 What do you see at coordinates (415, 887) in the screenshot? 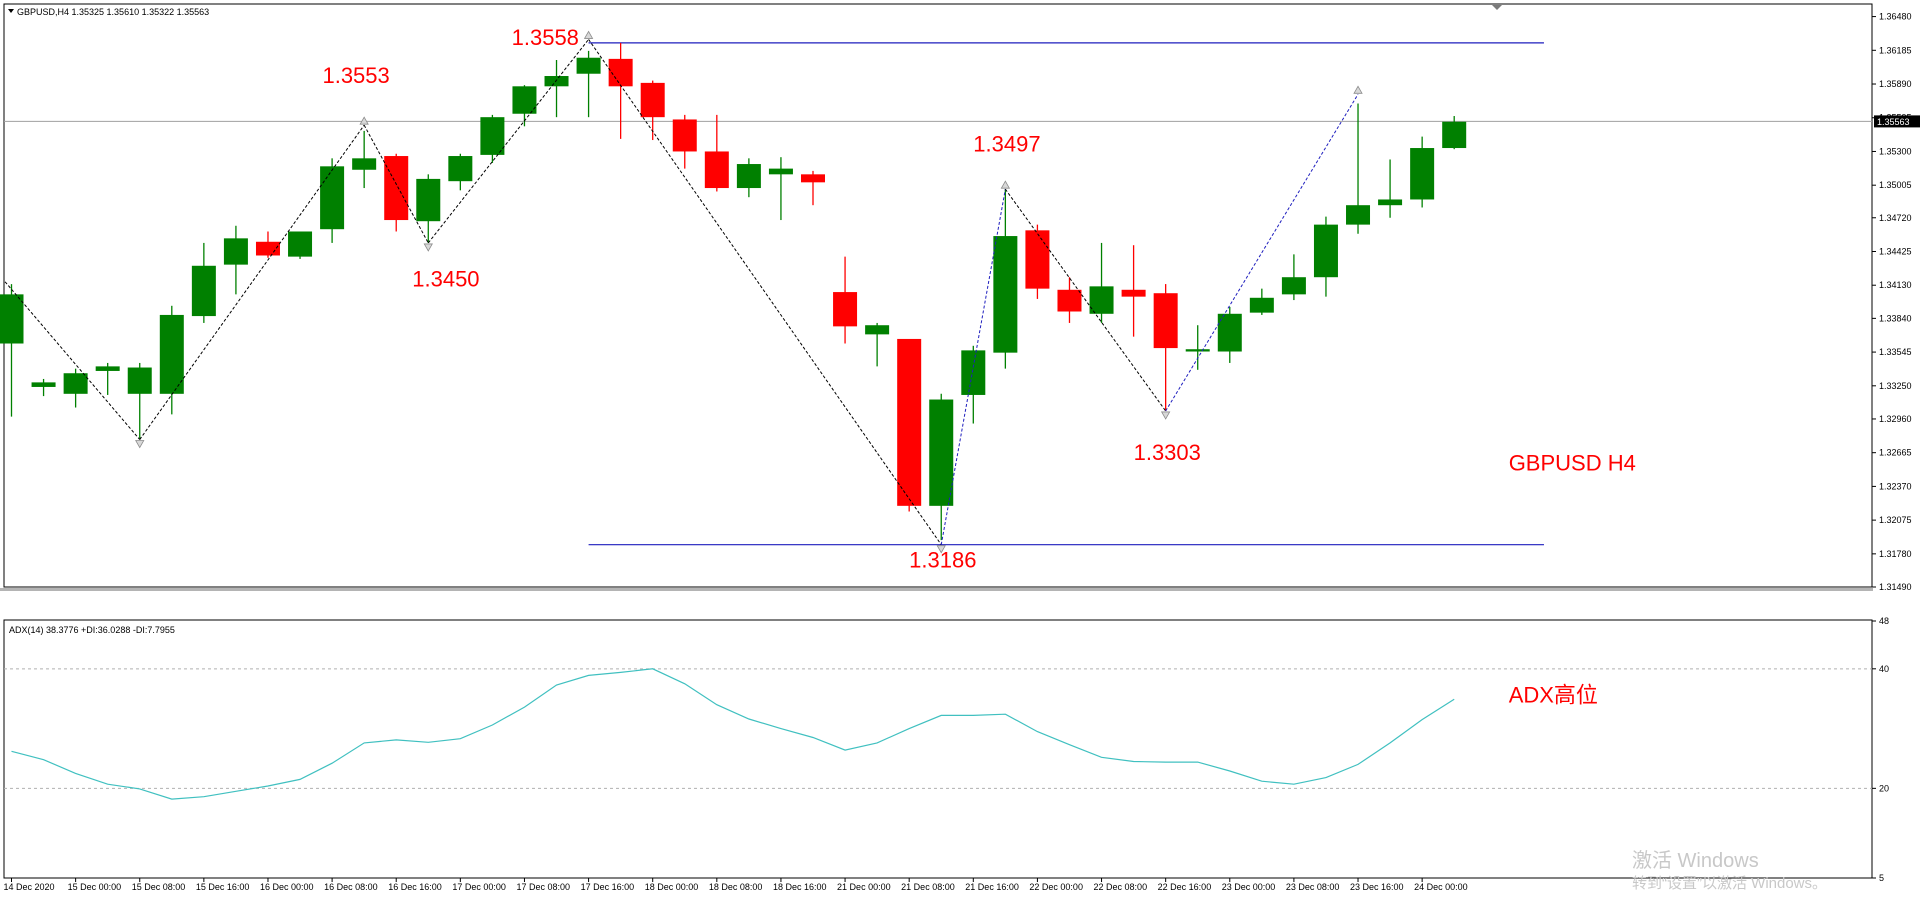
I see `time-tick-label: 16 Dec 16:00` at bounding box center [415, 887].